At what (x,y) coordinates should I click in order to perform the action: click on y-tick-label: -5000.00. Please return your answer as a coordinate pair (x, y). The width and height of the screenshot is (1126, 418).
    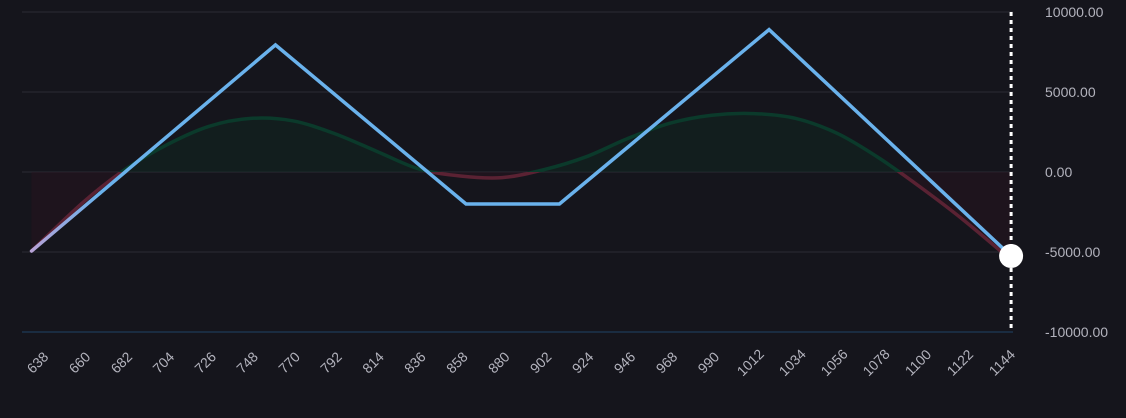
    Looking at the image, I should click on (1072, 252).